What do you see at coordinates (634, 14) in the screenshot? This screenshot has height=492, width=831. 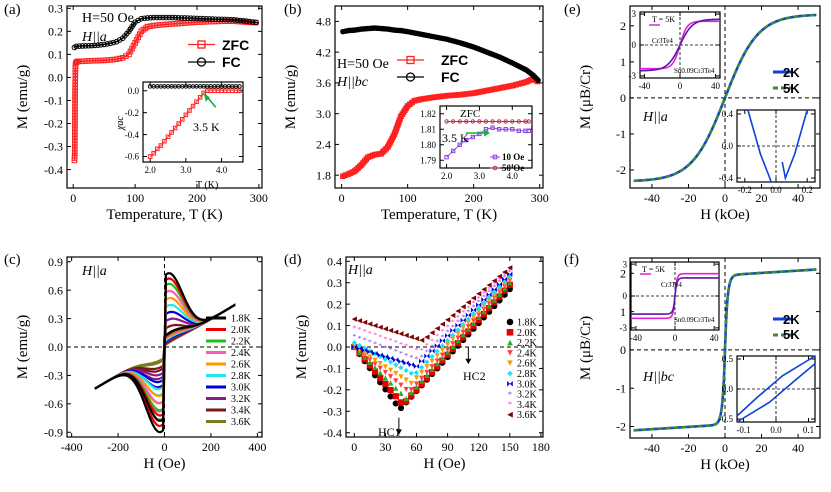 I see `e-inset-top-ytick-label: 3` at bounding box center [634, 14].